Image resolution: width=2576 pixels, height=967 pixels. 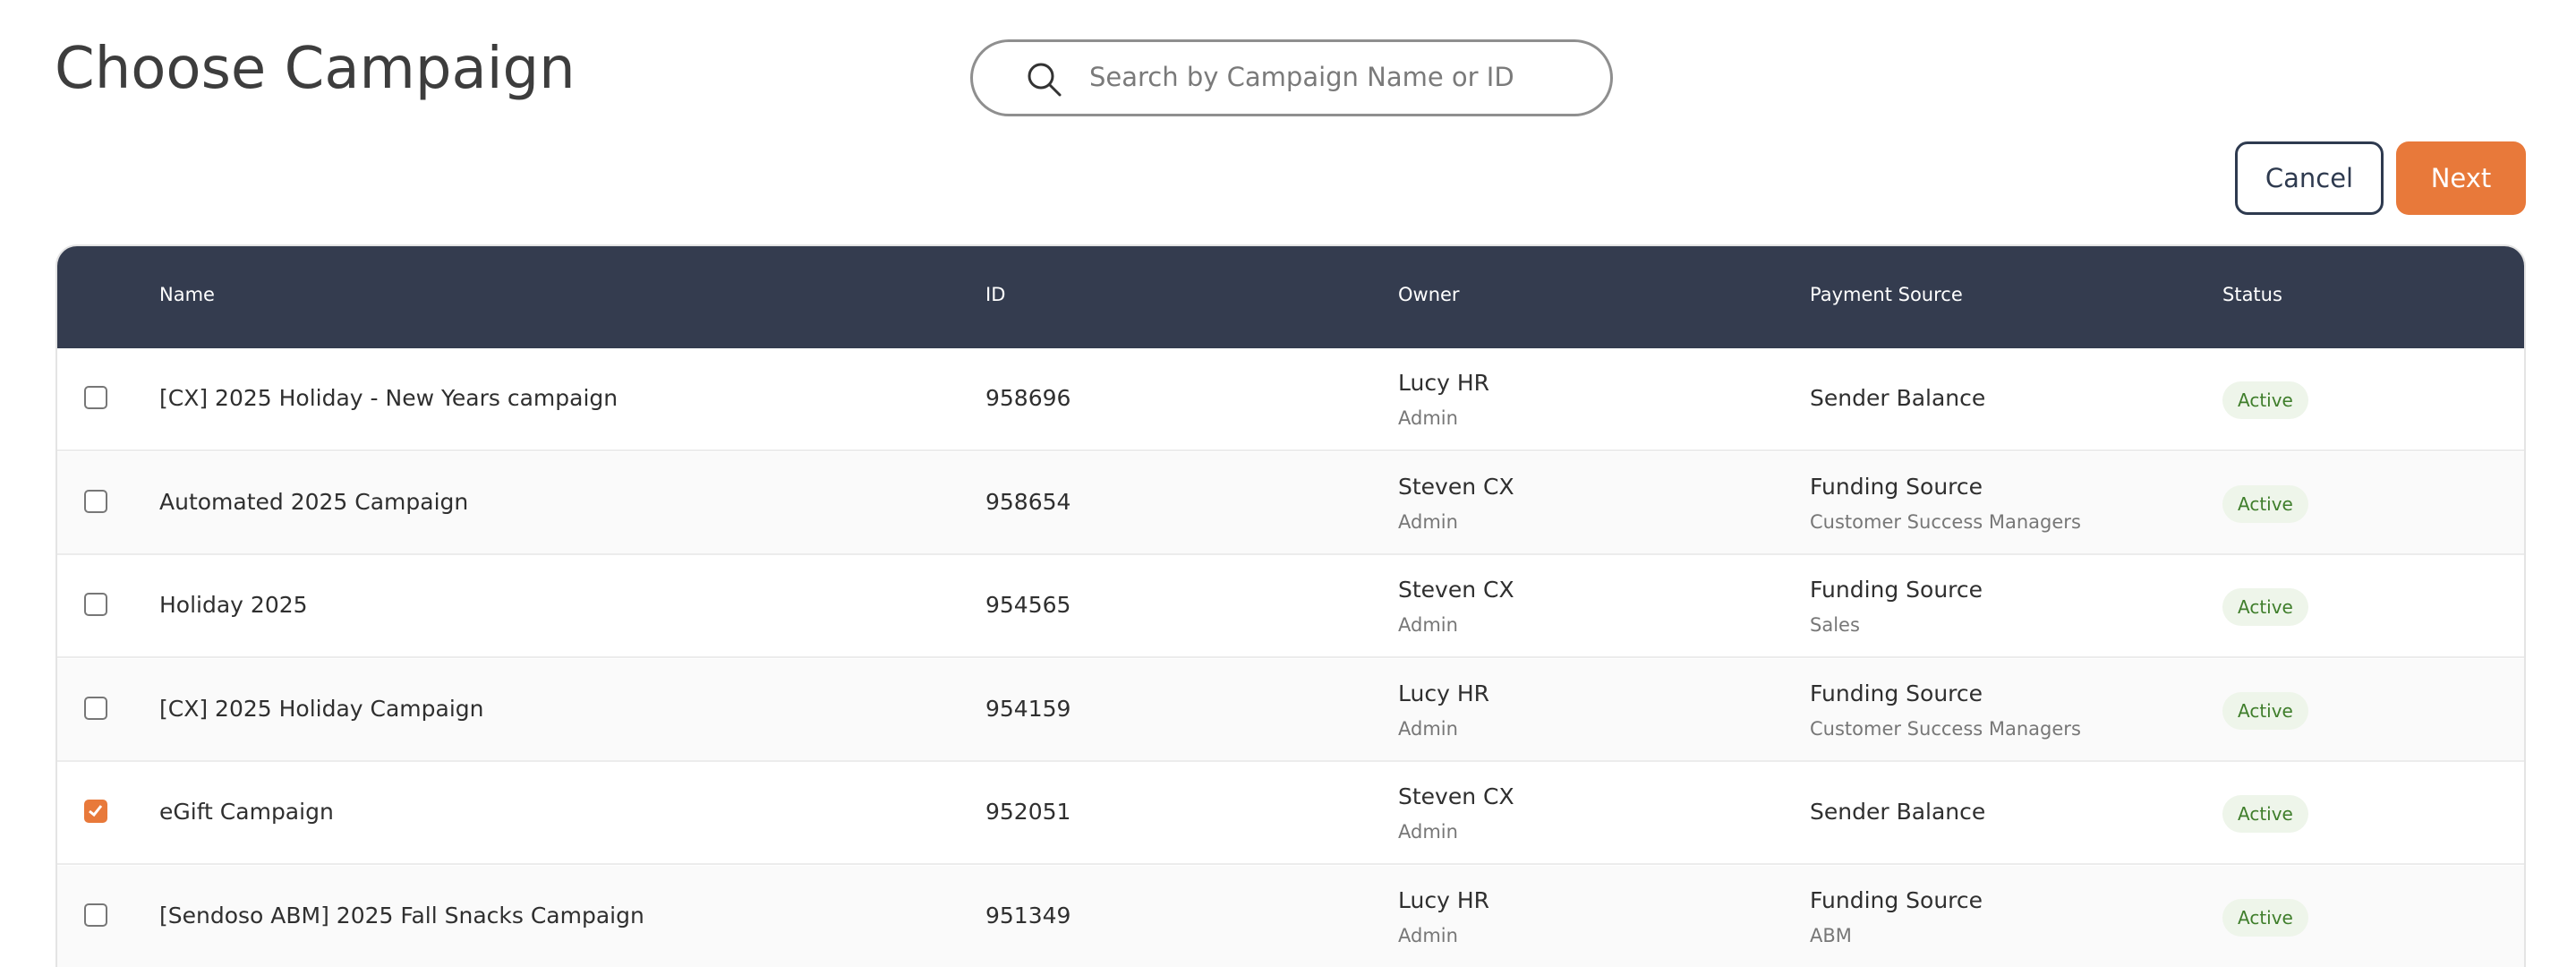 I want to click on table-header: Name ID Owner Payment Source Status, so click(x=1290, y=297).